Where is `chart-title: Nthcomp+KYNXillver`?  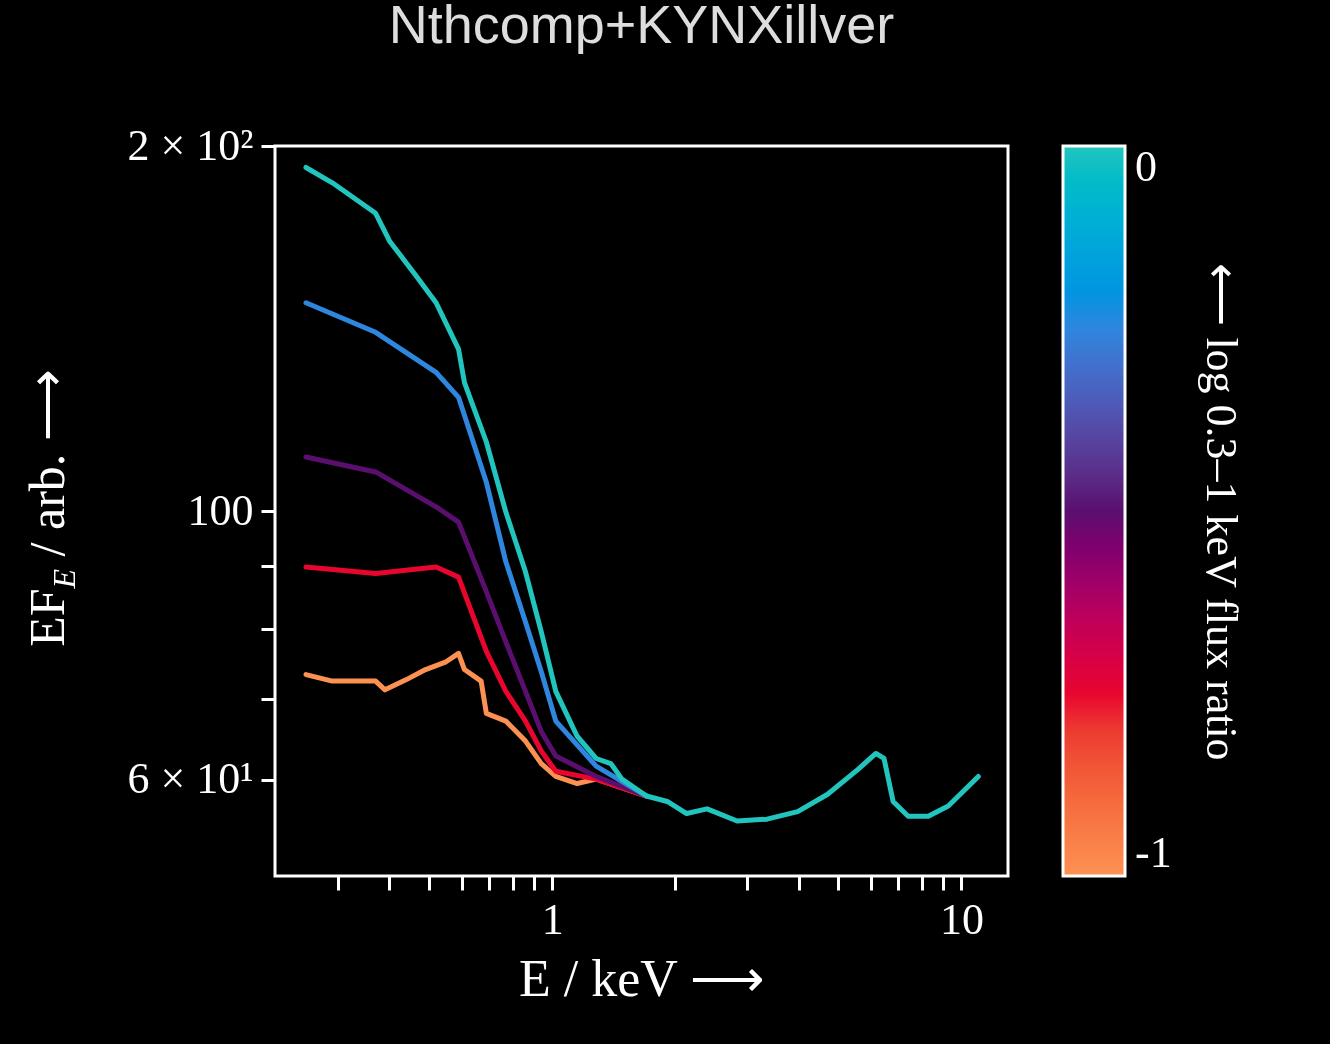
chart-title: Nthcomp+KYNXillver is located at coordinates (641, 27).